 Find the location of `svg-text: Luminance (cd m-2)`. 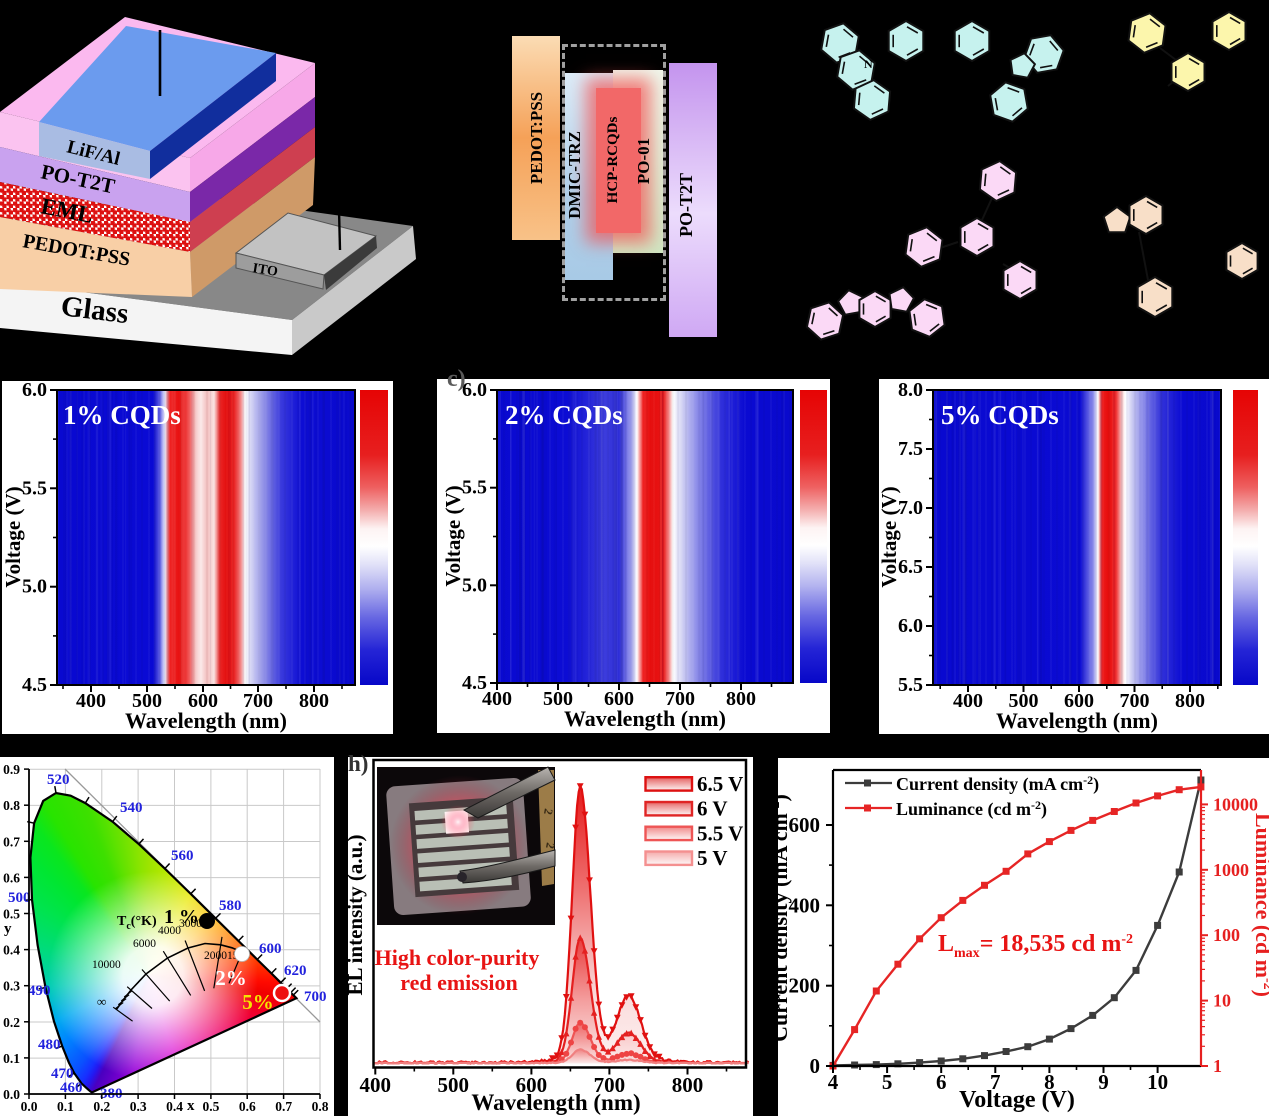

svg-text: Luminance (cd m-2) is located at coordinates (1260, 905).